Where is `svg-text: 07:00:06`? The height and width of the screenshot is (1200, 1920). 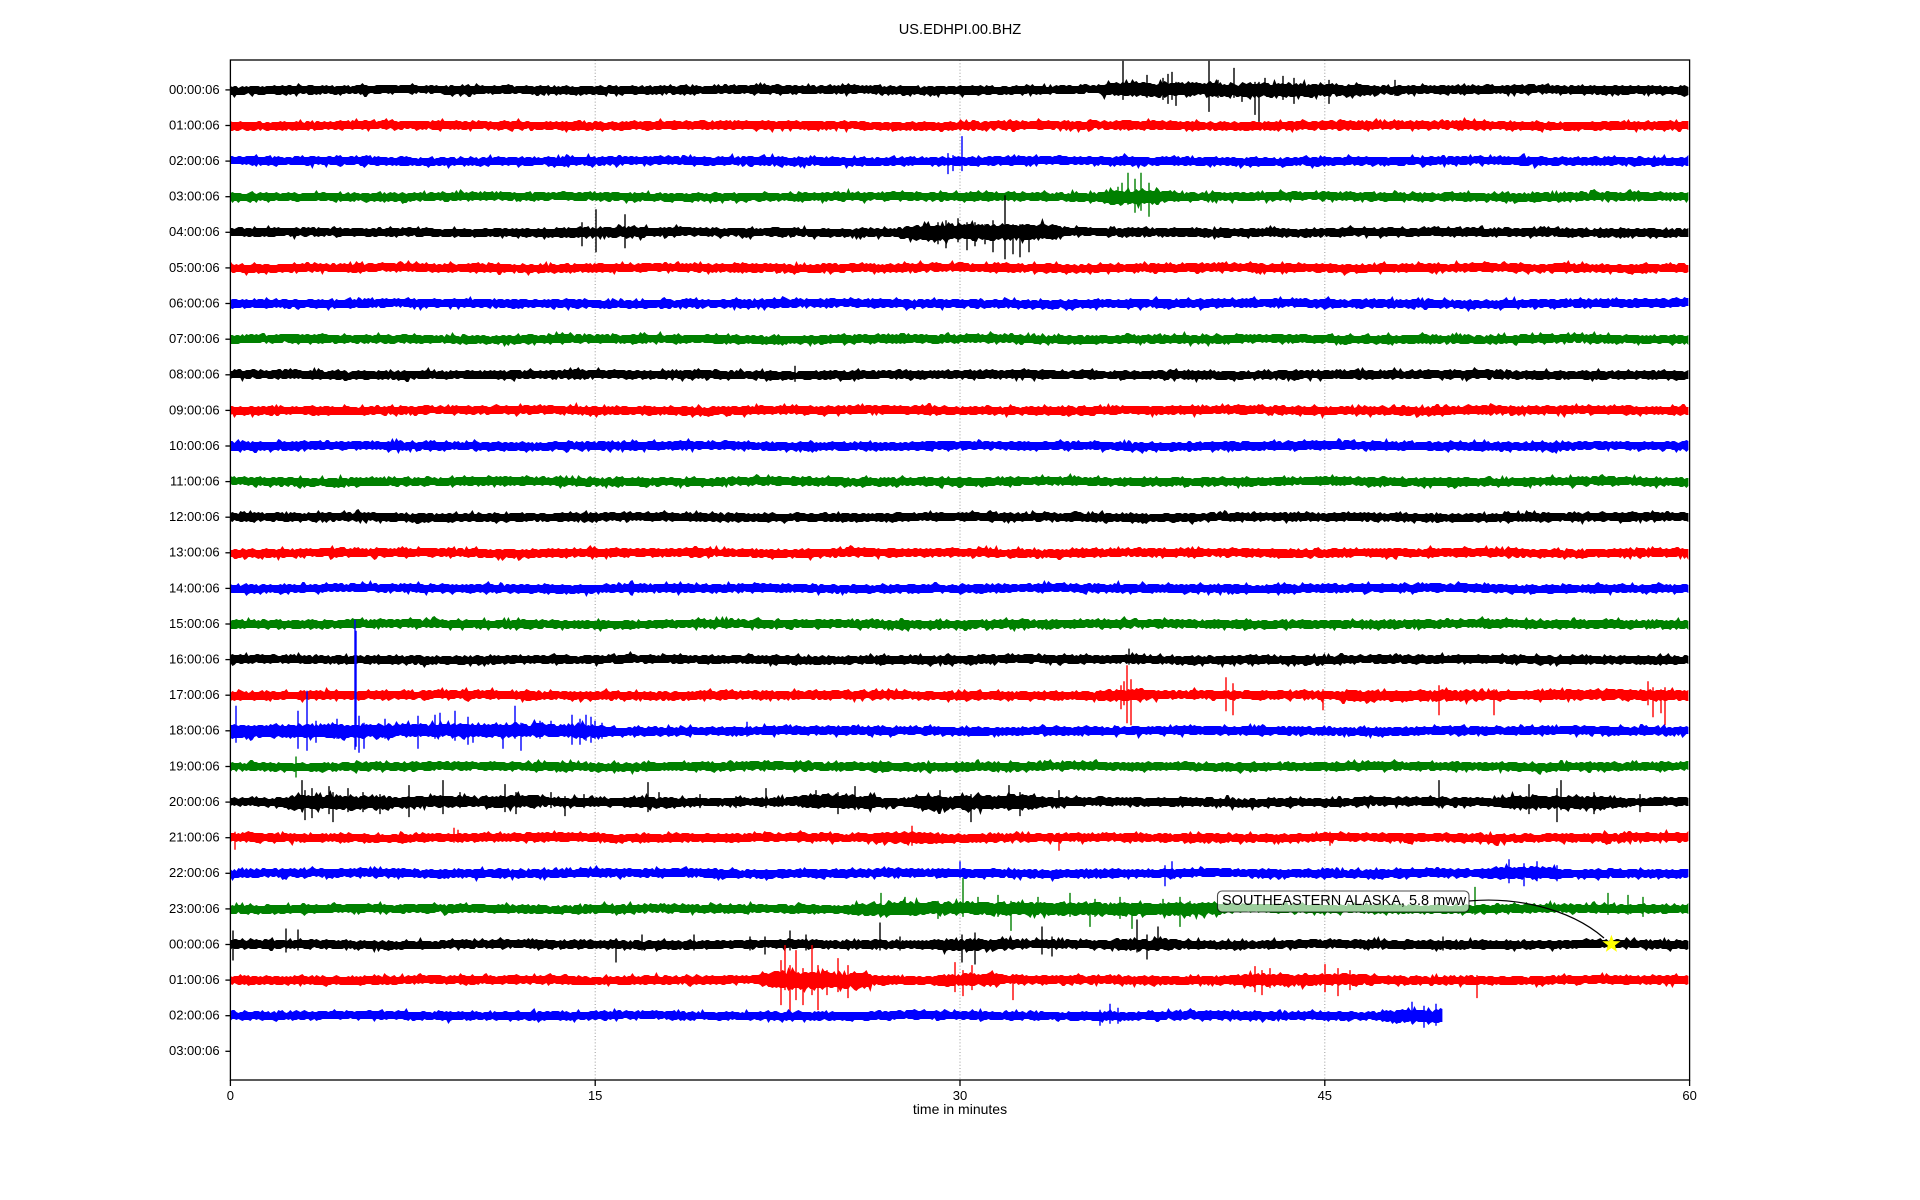 svg-text: 07:00:06 is located at coordinates (194, 338).